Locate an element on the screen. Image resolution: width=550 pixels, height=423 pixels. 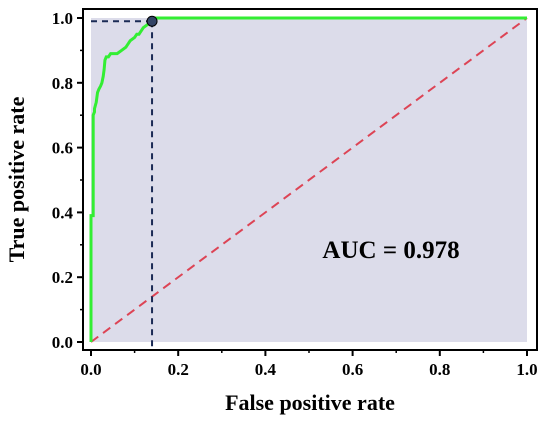
x-axis-ticks: 0.0 0.2 0.4 0.6 0.8 1.0 is located at coordinates (309, 364).